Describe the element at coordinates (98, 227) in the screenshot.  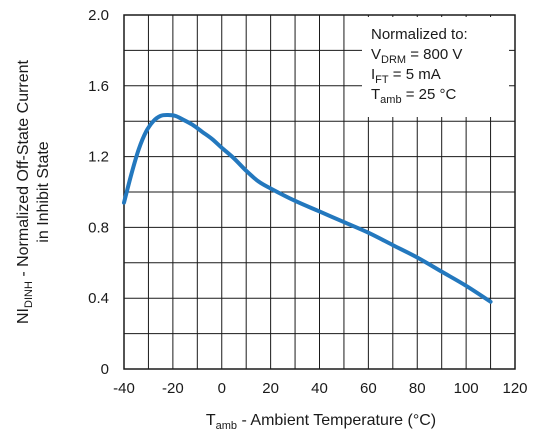
I see `y-tick-label: 0.8` at that location.